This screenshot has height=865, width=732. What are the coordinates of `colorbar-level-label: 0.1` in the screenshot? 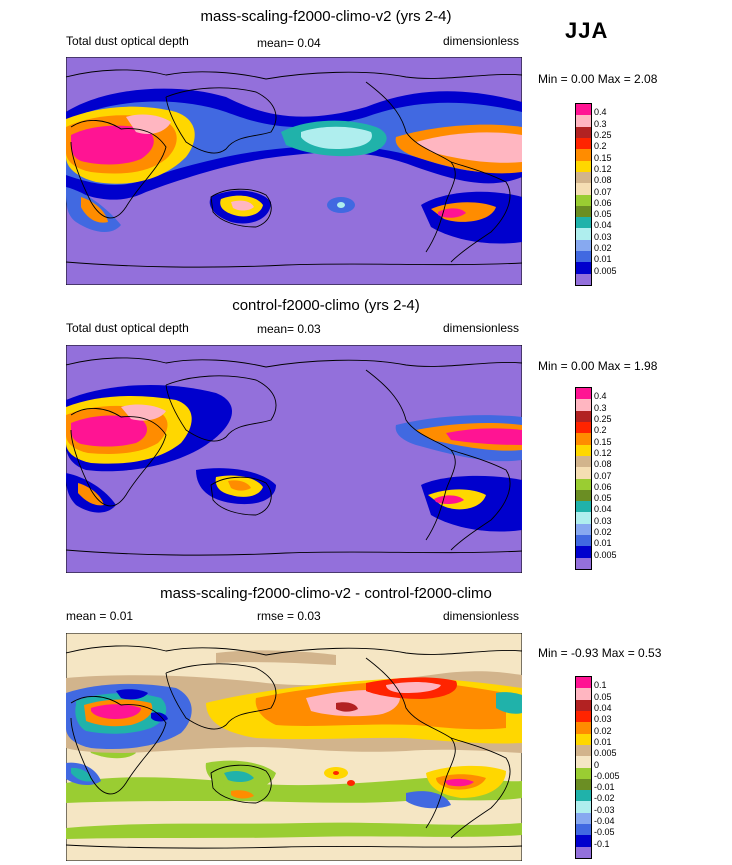 It's located at (600, 685).